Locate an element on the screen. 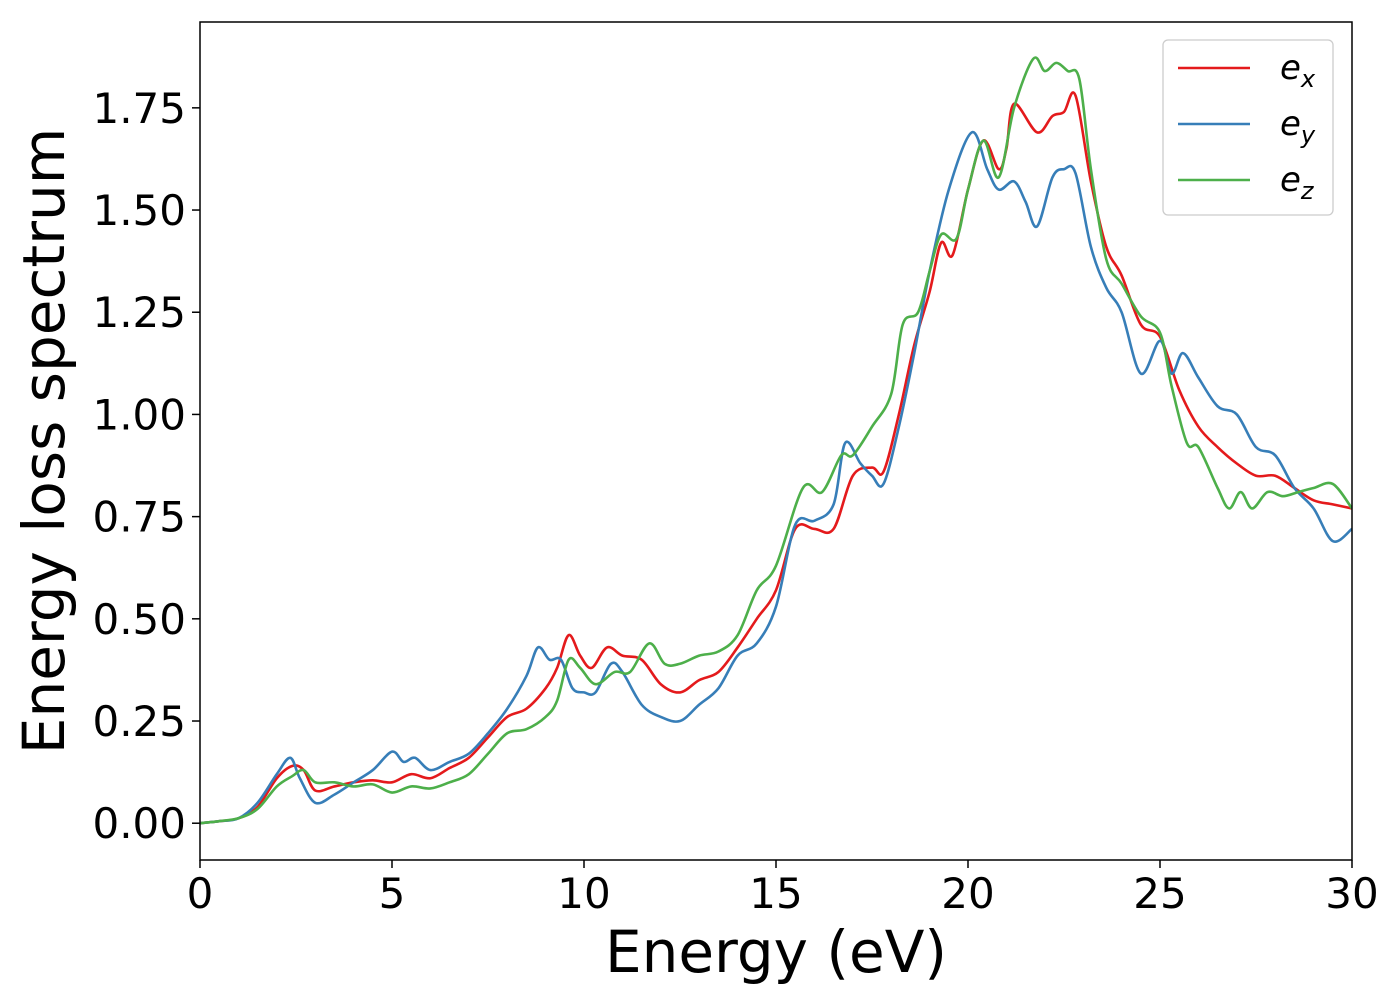 The height and width of the screenshot is (1000, 1400). y-tick-label: 0.75 is located at coordinates (139, 517).